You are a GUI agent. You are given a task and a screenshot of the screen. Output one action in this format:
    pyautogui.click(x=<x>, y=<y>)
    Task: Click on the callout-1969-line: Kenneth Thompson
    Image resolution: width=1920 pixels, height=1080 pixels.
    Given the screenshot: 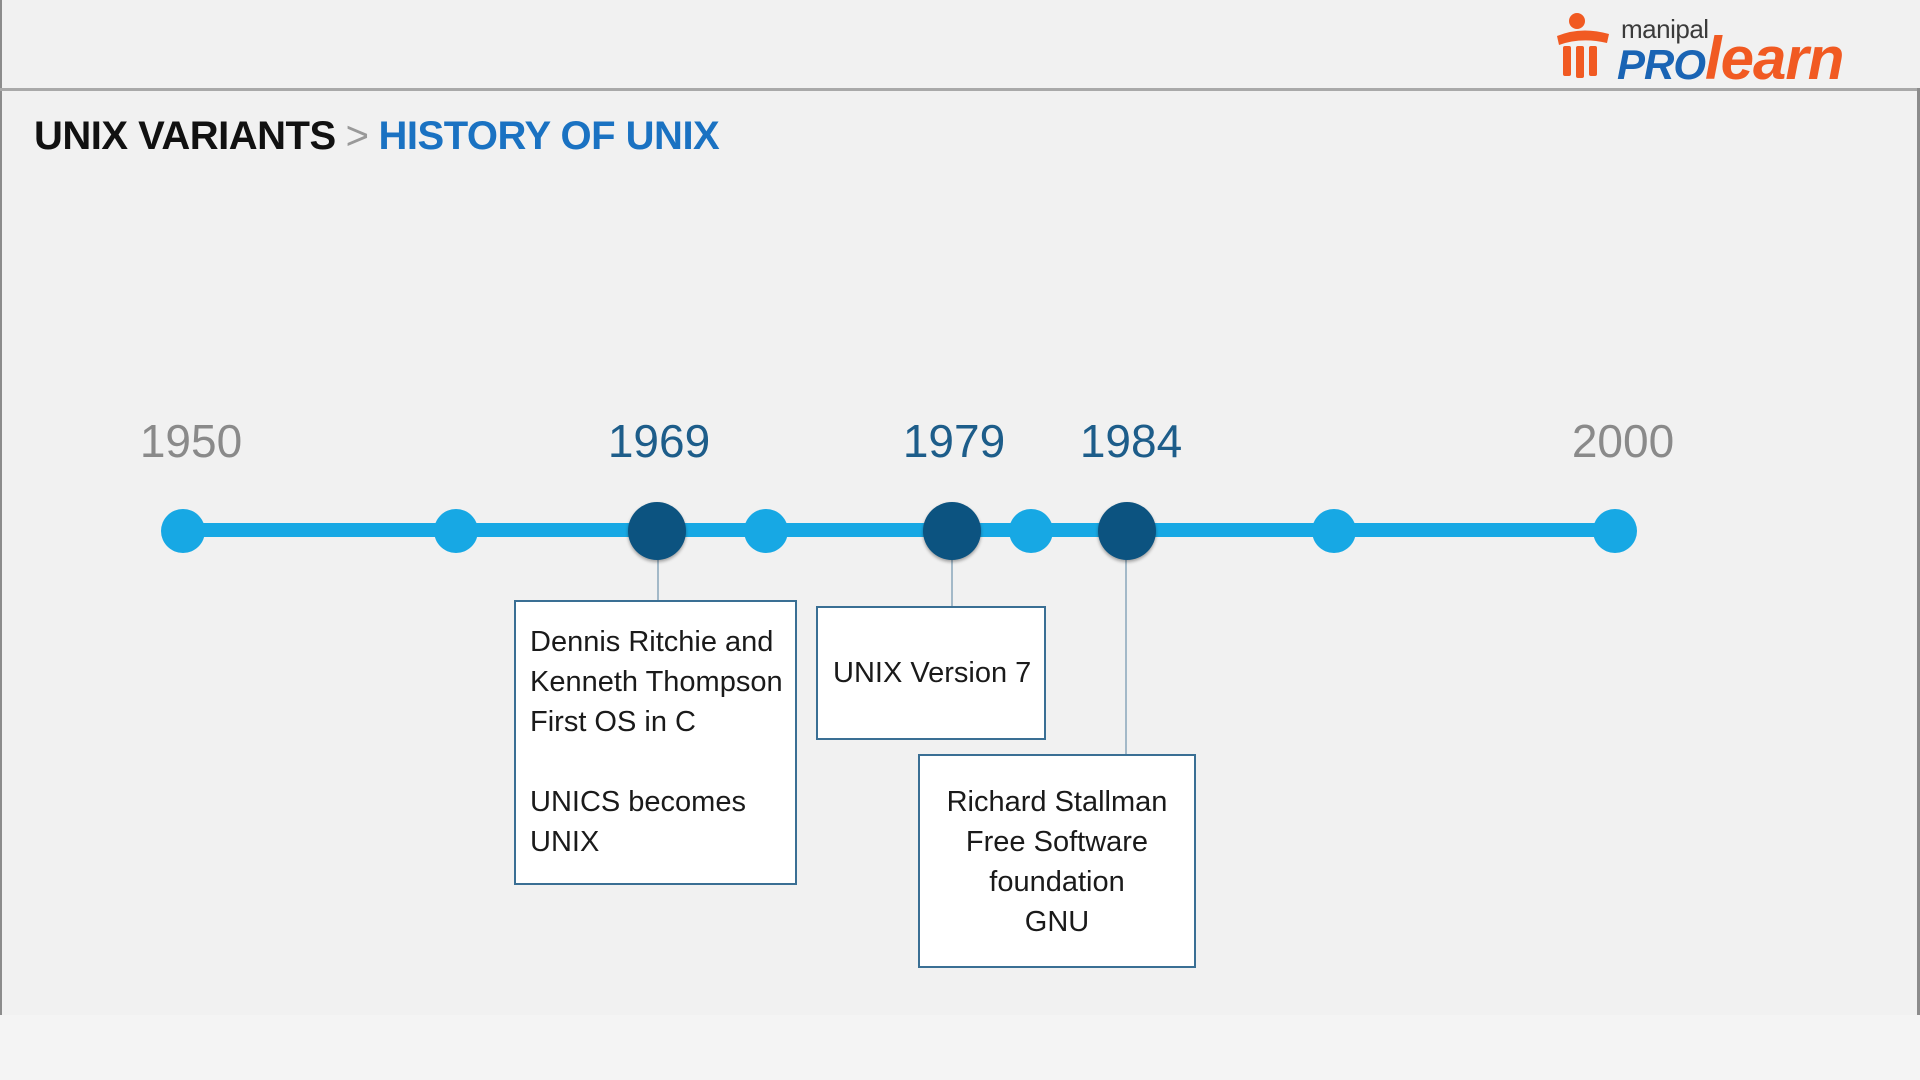 What is the action you would take?
    pyautogui.click(x=656, y=682)
    